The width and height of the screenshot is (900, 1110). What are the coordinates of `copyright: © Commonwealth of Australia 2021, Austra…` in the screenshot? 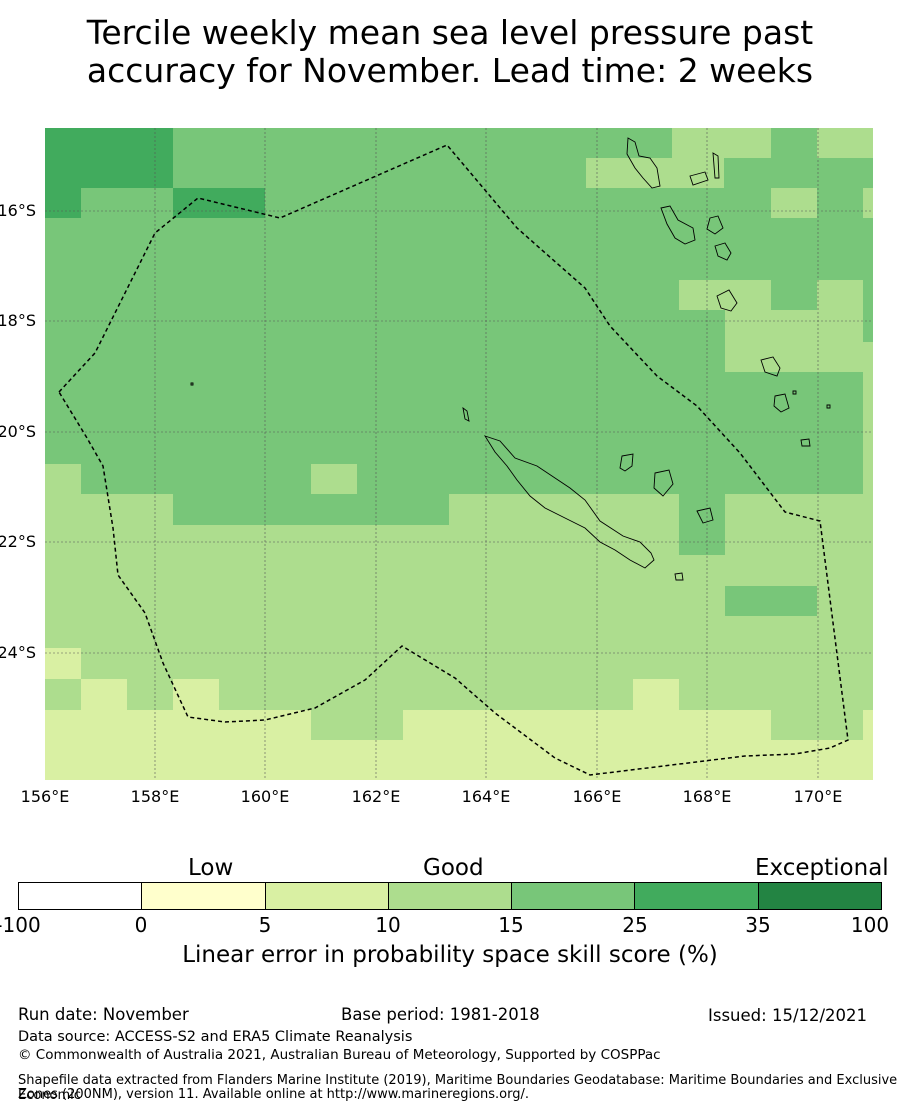 It's located at (339, 1055).